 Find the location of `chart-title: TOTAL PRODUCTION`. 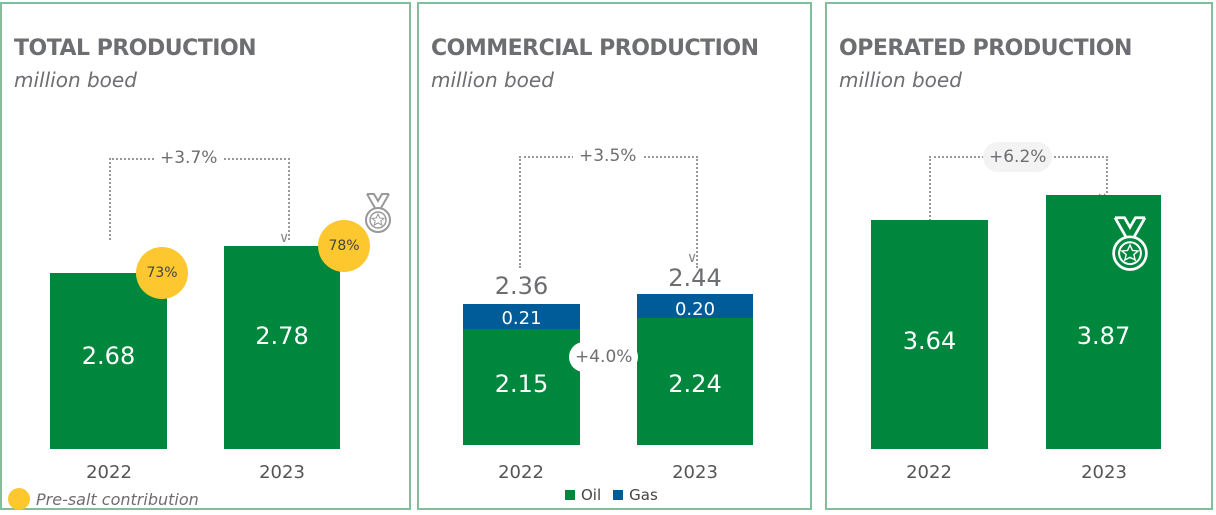

chart-title: TOTAL PRODUCTION is located at coordinates (135, 48).